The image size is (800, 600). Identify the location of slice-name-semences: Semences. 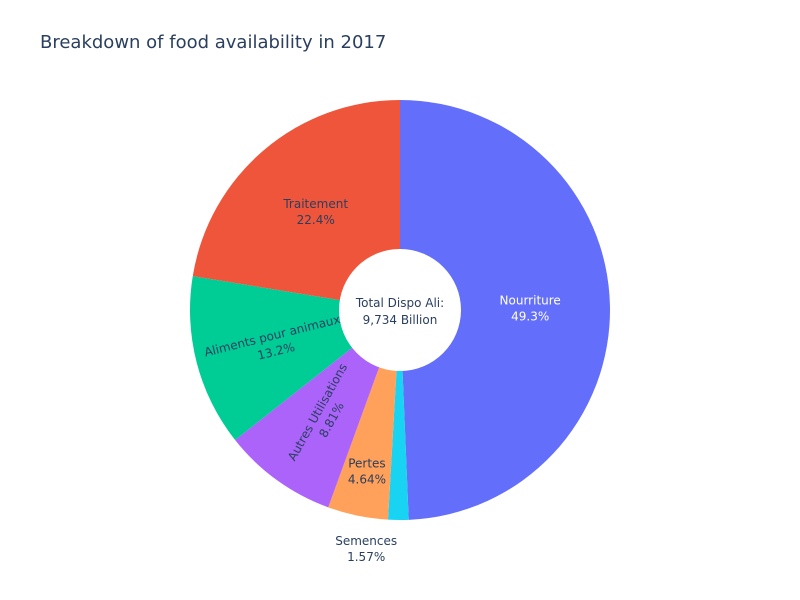
(366, 541).